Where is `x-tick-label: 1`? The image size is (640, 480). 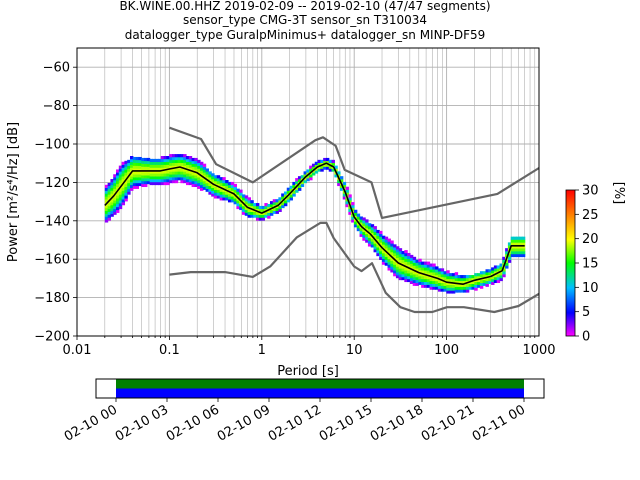
x-tick-label: 1 is located at coordinates (262, 350).